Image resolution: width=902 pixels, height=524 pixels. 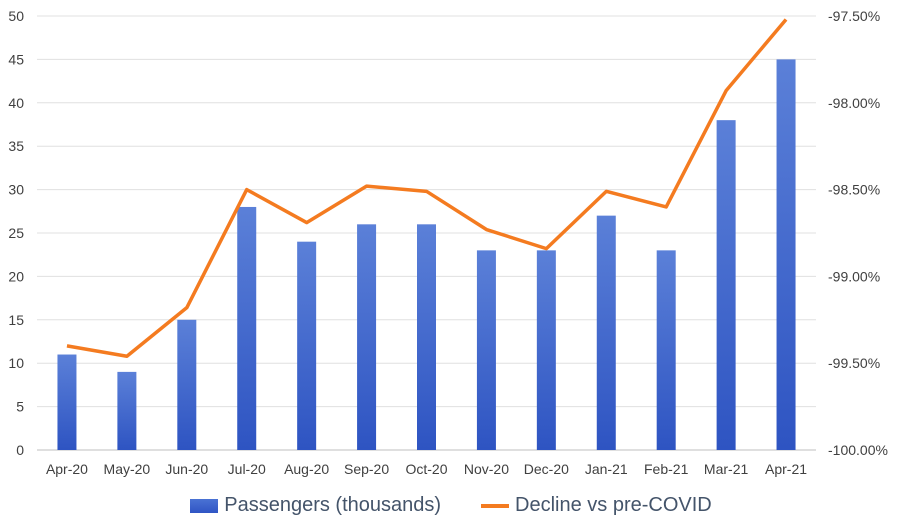 What do you see at coordinates (16, 59) in the screenshot?
I see `left-tick-label: 45` at bounding box center [16, 59].